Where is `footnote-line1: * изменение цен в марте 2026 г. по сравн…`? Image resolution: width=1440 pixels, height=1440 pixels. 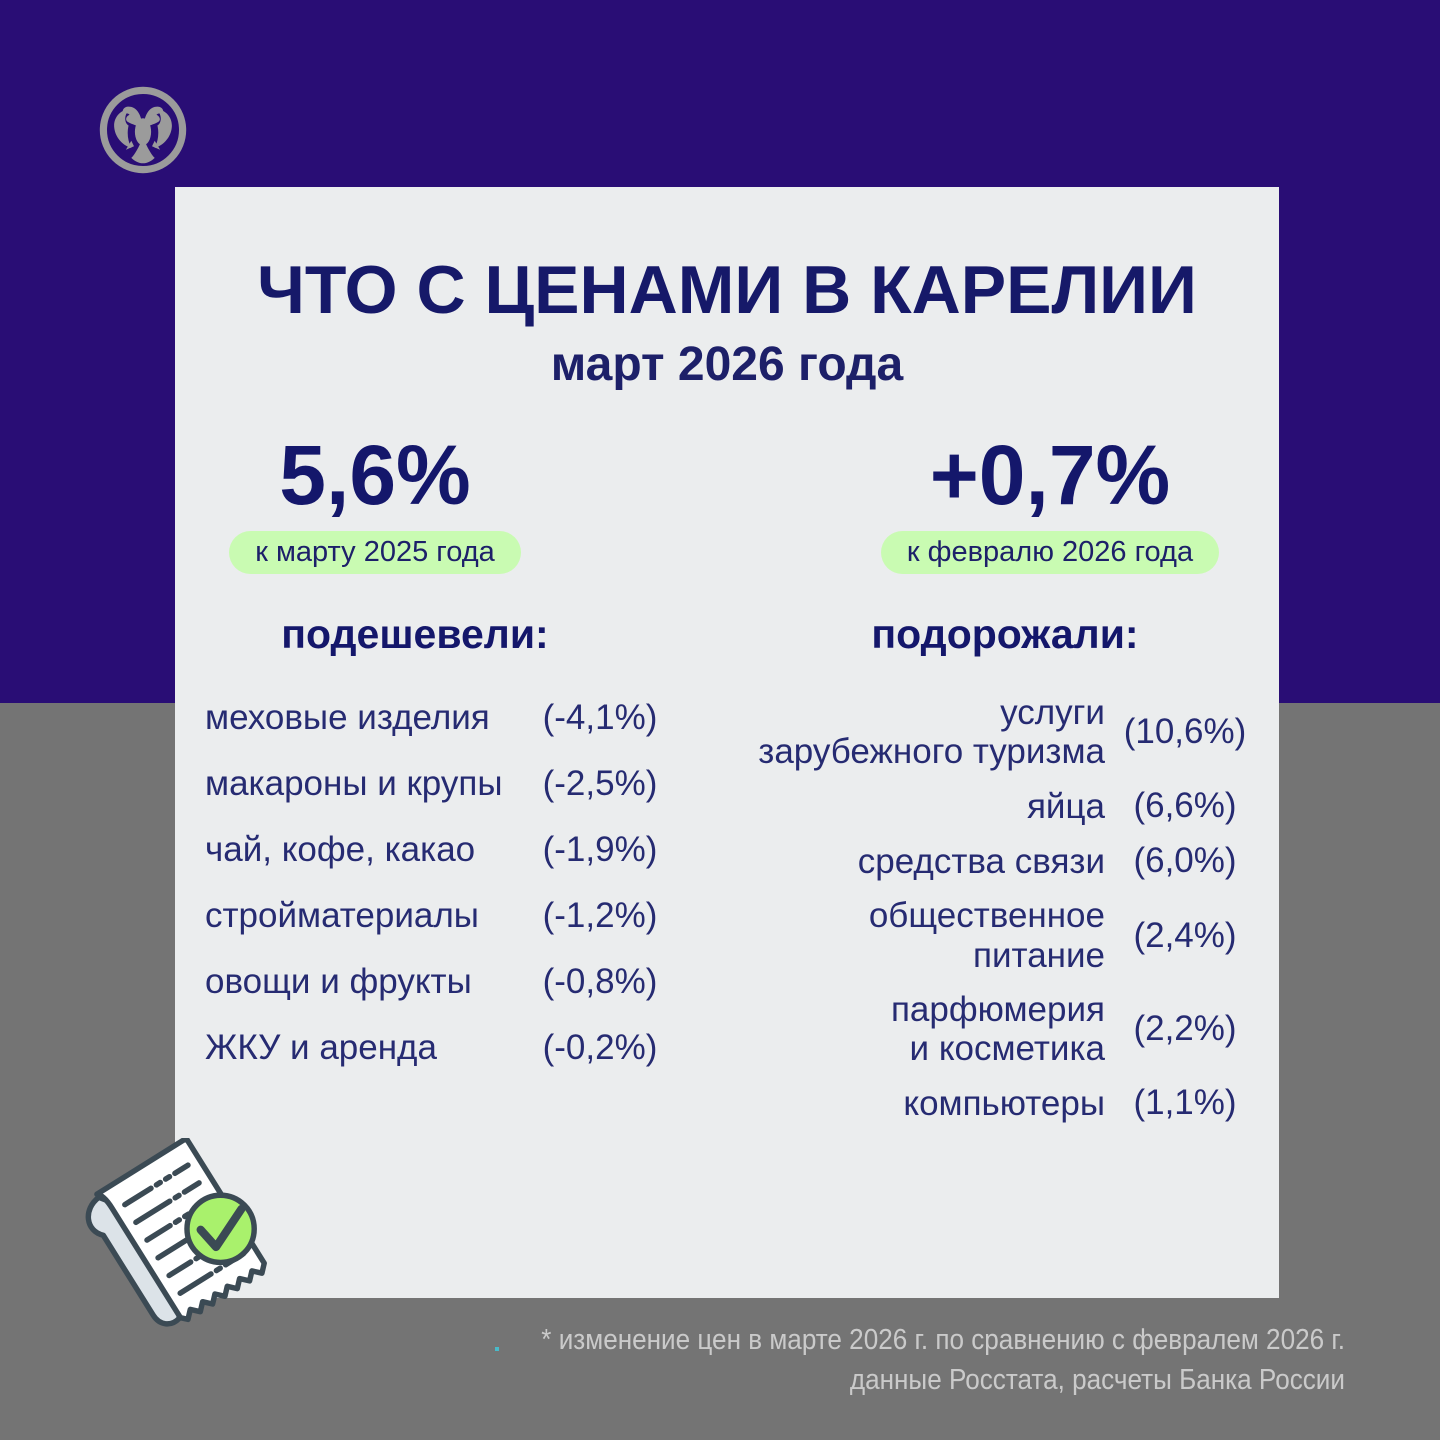 footnote-line1: * изменение цен в марте 2026 г. по сравн… is located at coordinates (943, 1340).